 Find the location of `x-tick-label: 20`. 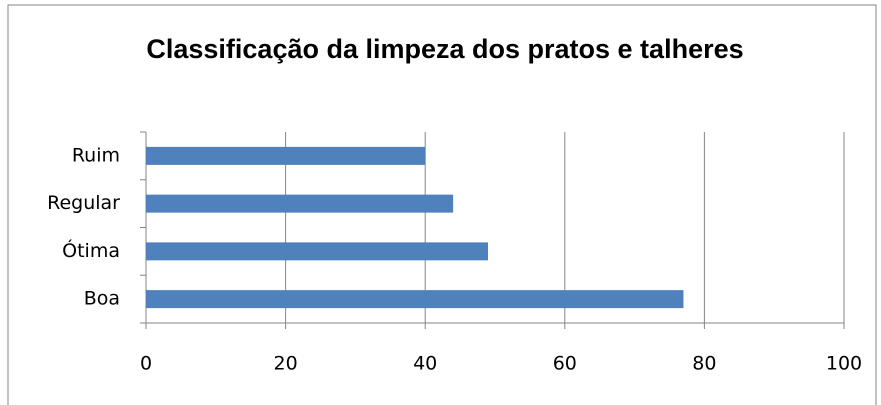

x-tick-label: 20 is located at coordinates (286, 364).